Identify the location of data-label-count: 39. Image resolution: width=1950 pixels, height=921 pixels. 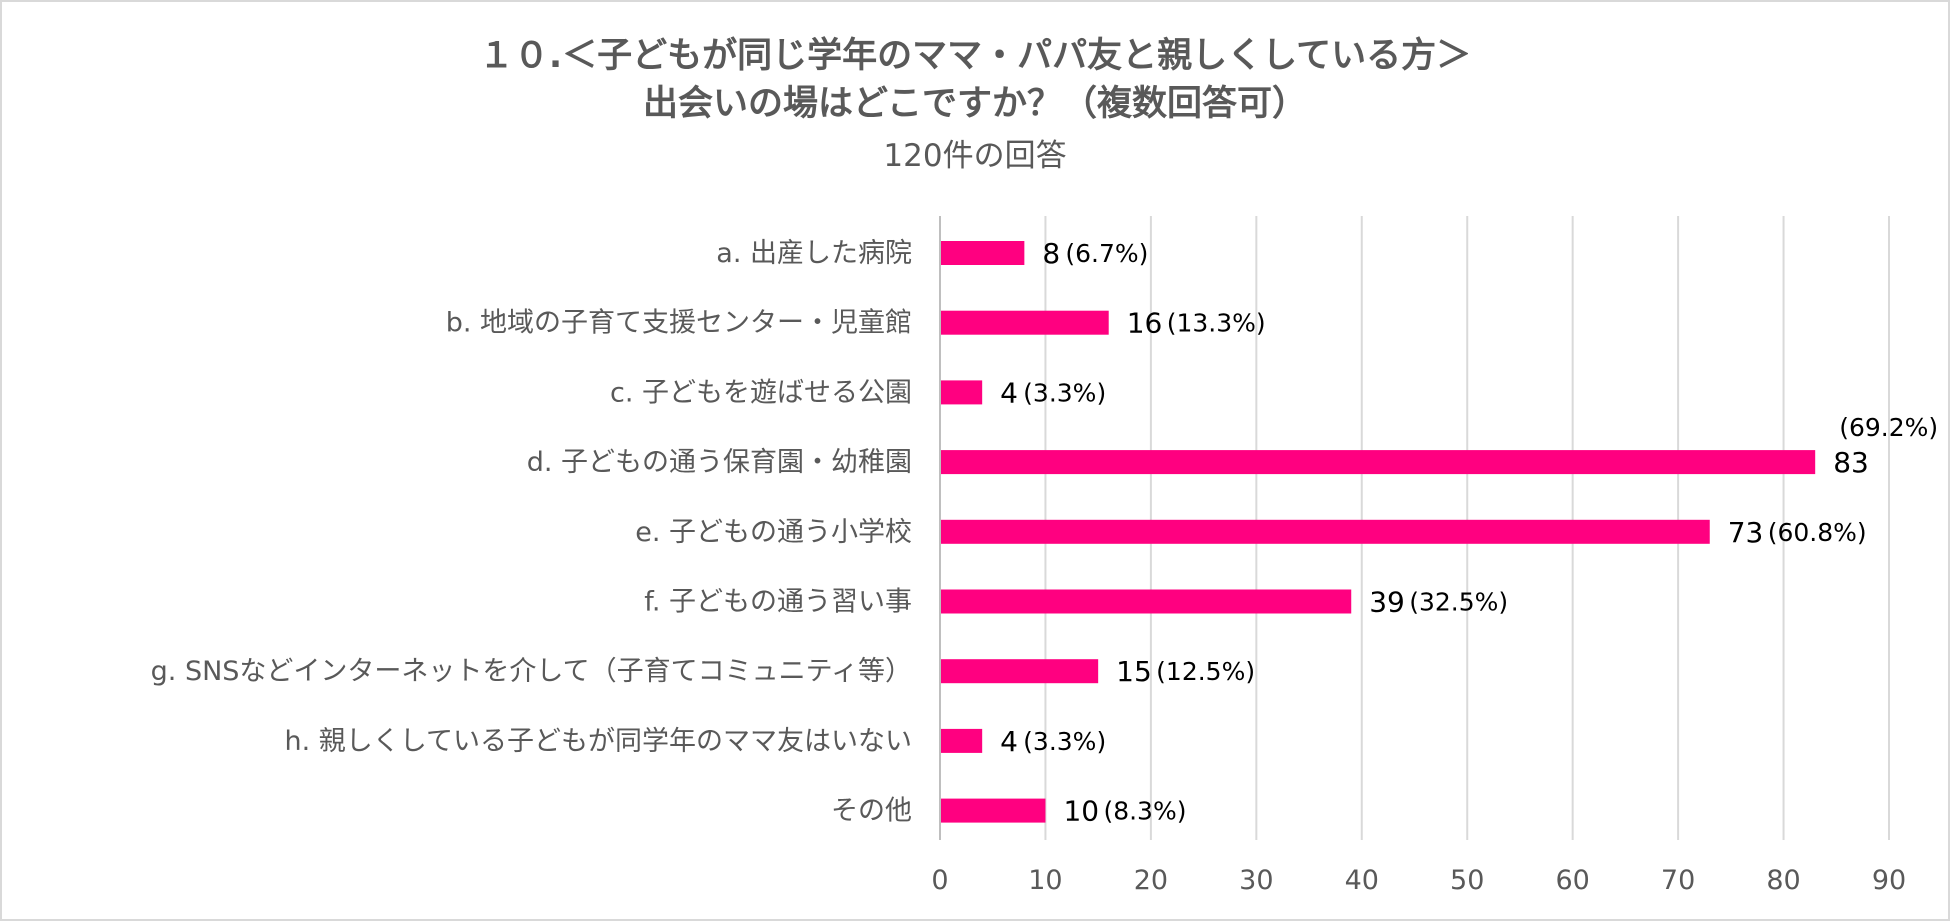
(1387, 602).